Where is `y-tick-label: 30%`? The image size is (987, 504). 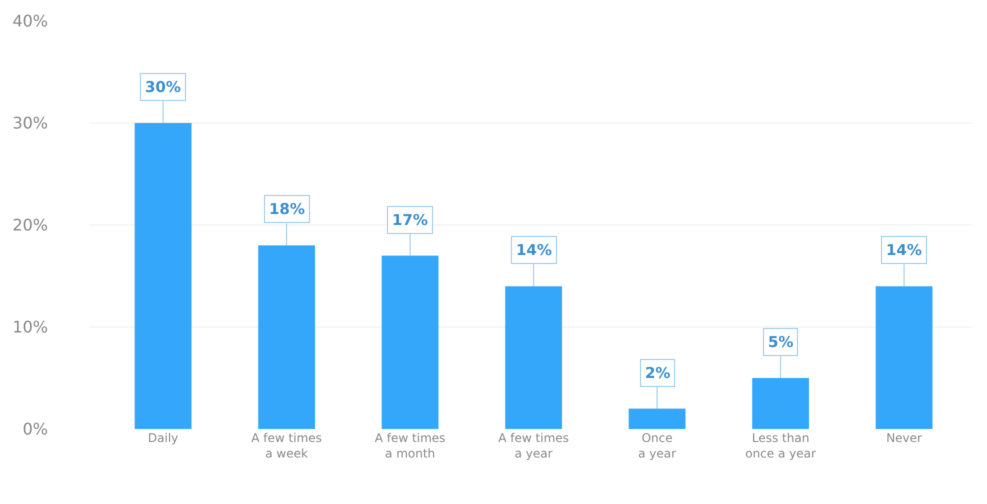
y-tick-label: 30% is located at coordinates (30, 123).